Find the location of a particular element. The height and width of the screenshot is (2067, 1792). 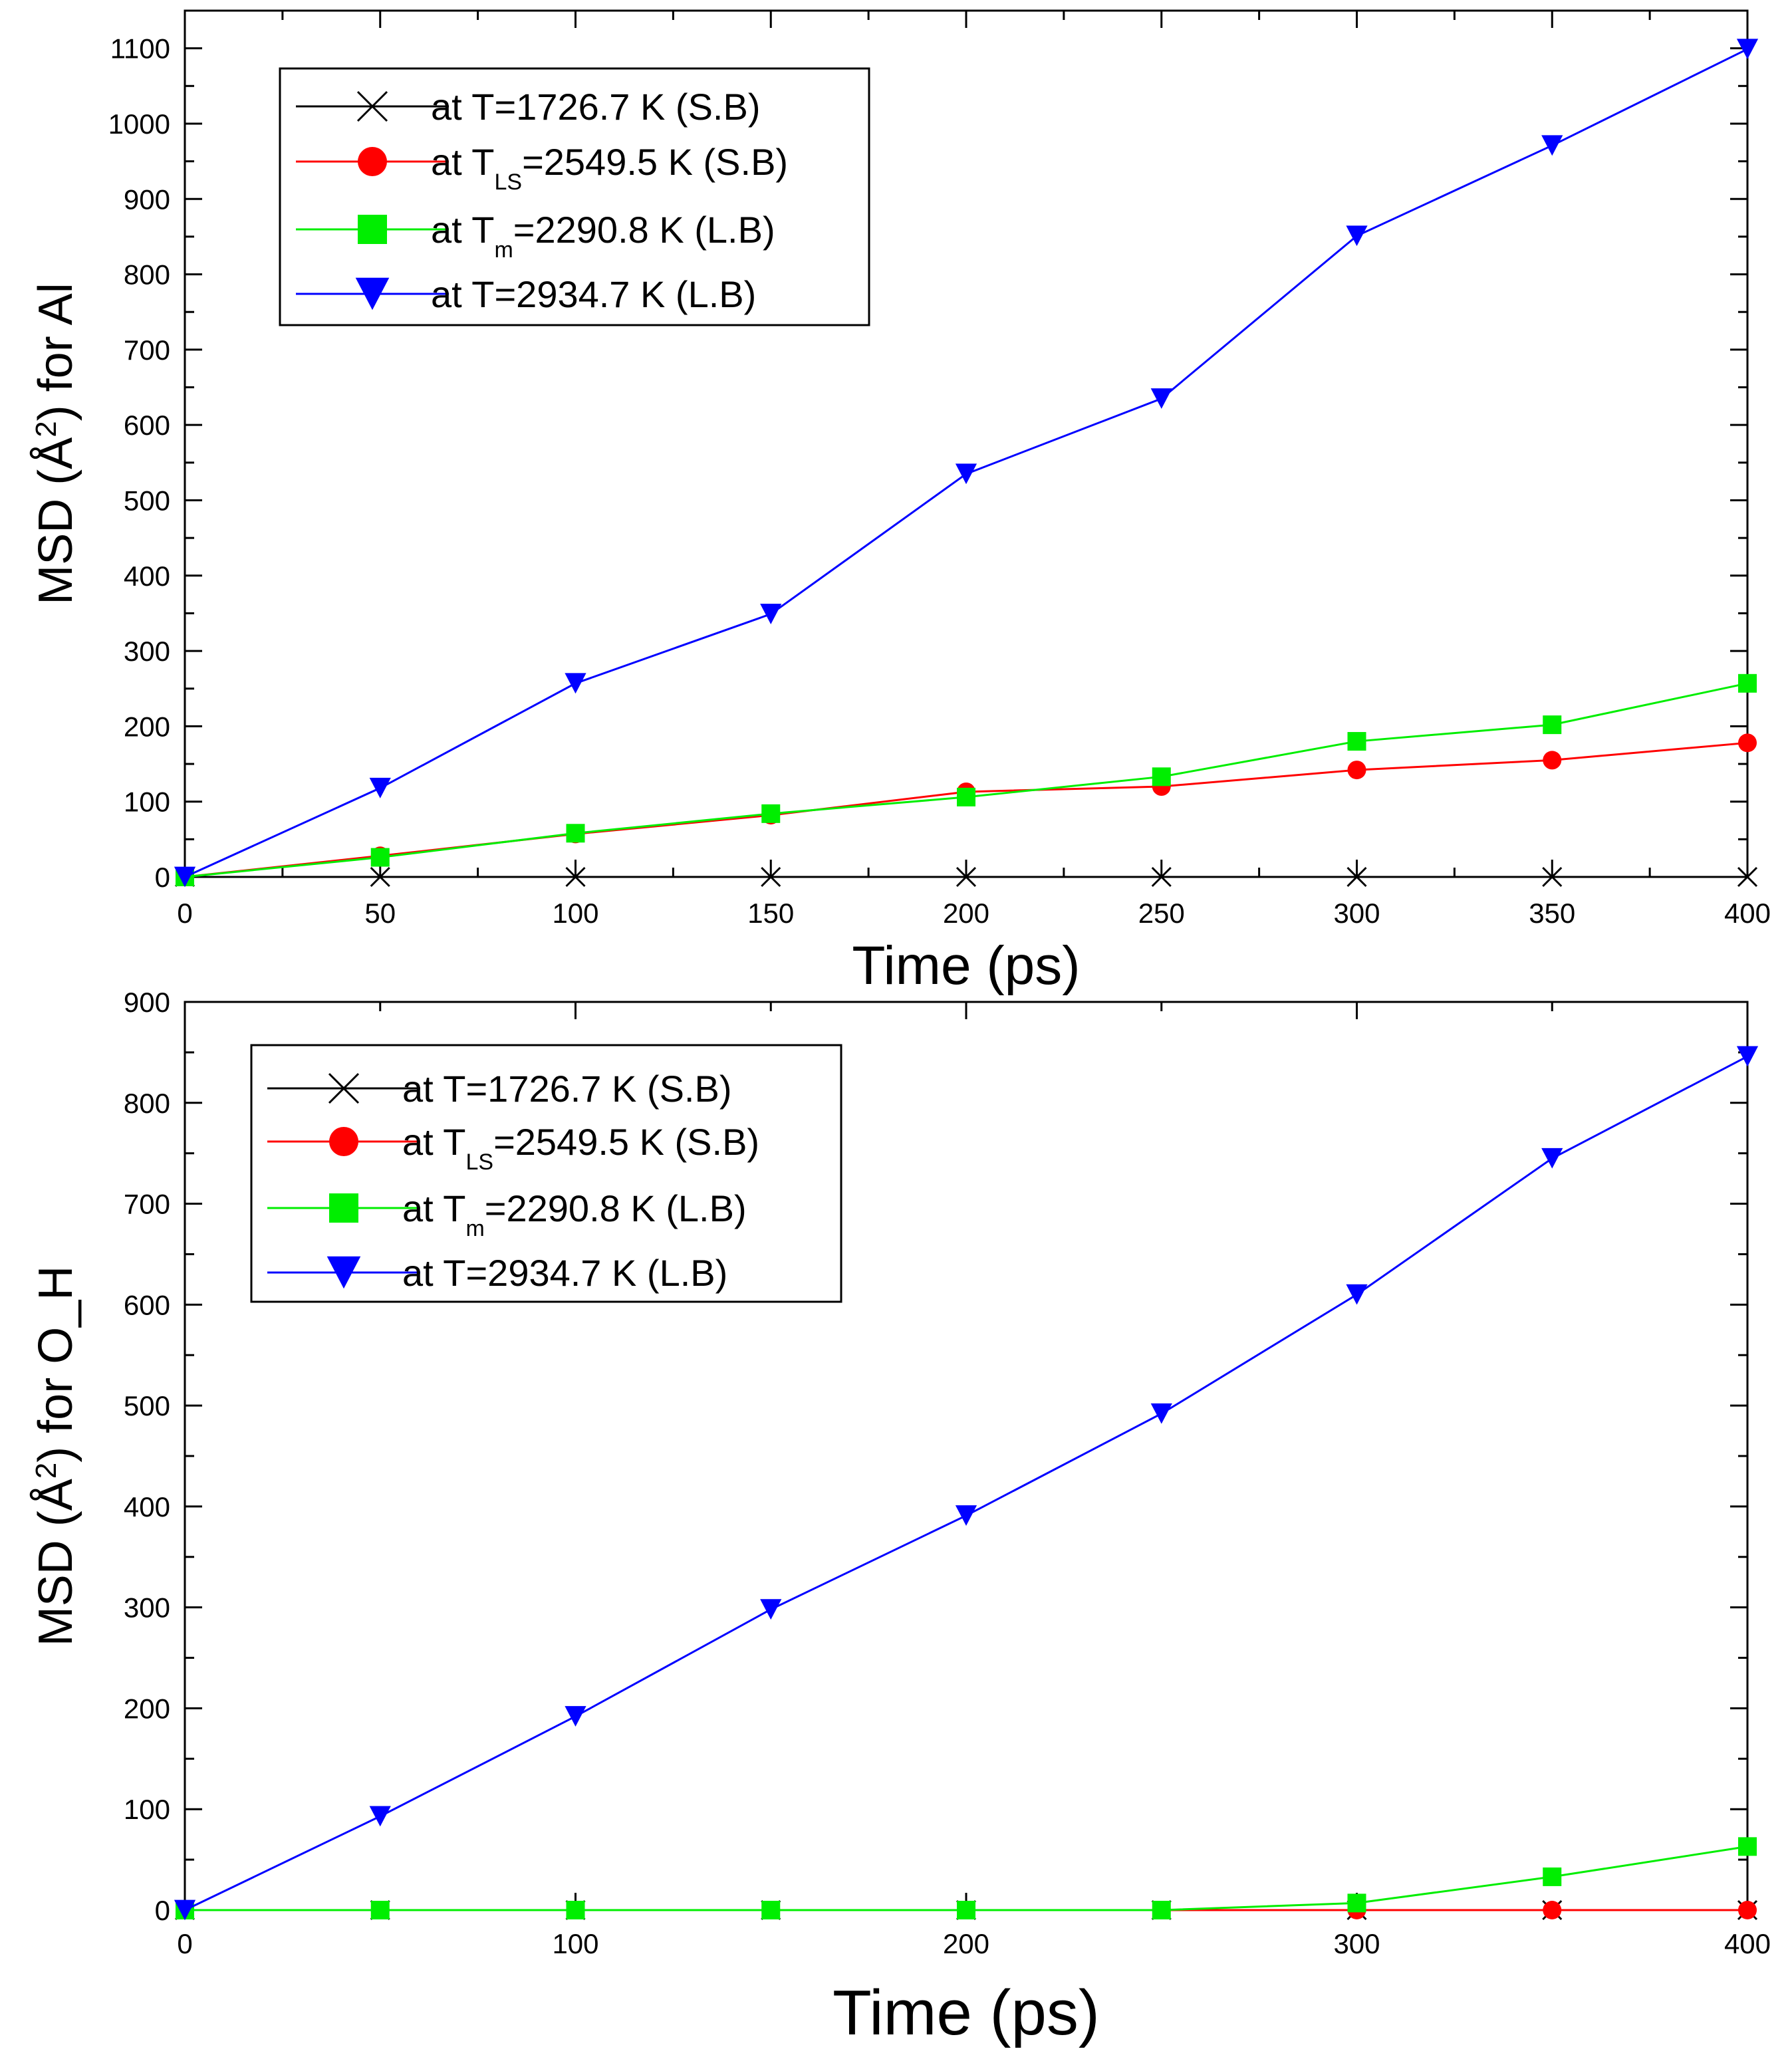

x-tick-label: 250 is located at coordinates (1161, 913).